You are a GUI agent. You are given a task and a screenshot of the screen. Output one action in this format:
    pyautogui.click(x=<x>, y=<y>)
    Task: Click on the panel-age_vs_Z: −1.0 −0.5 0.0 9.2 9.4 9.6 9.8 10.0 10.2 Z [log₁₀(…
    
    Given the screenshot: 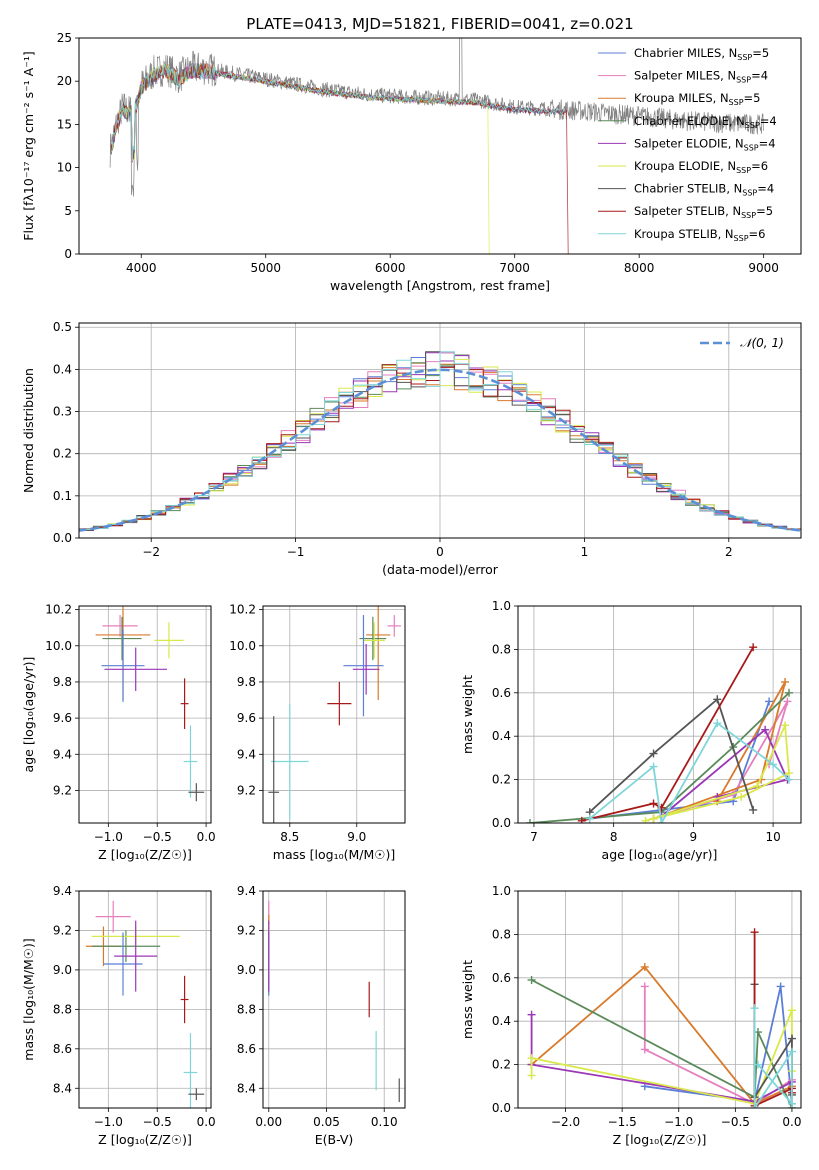 What is the action you would take?
    pyautogui.click(x=118, y=732)
    